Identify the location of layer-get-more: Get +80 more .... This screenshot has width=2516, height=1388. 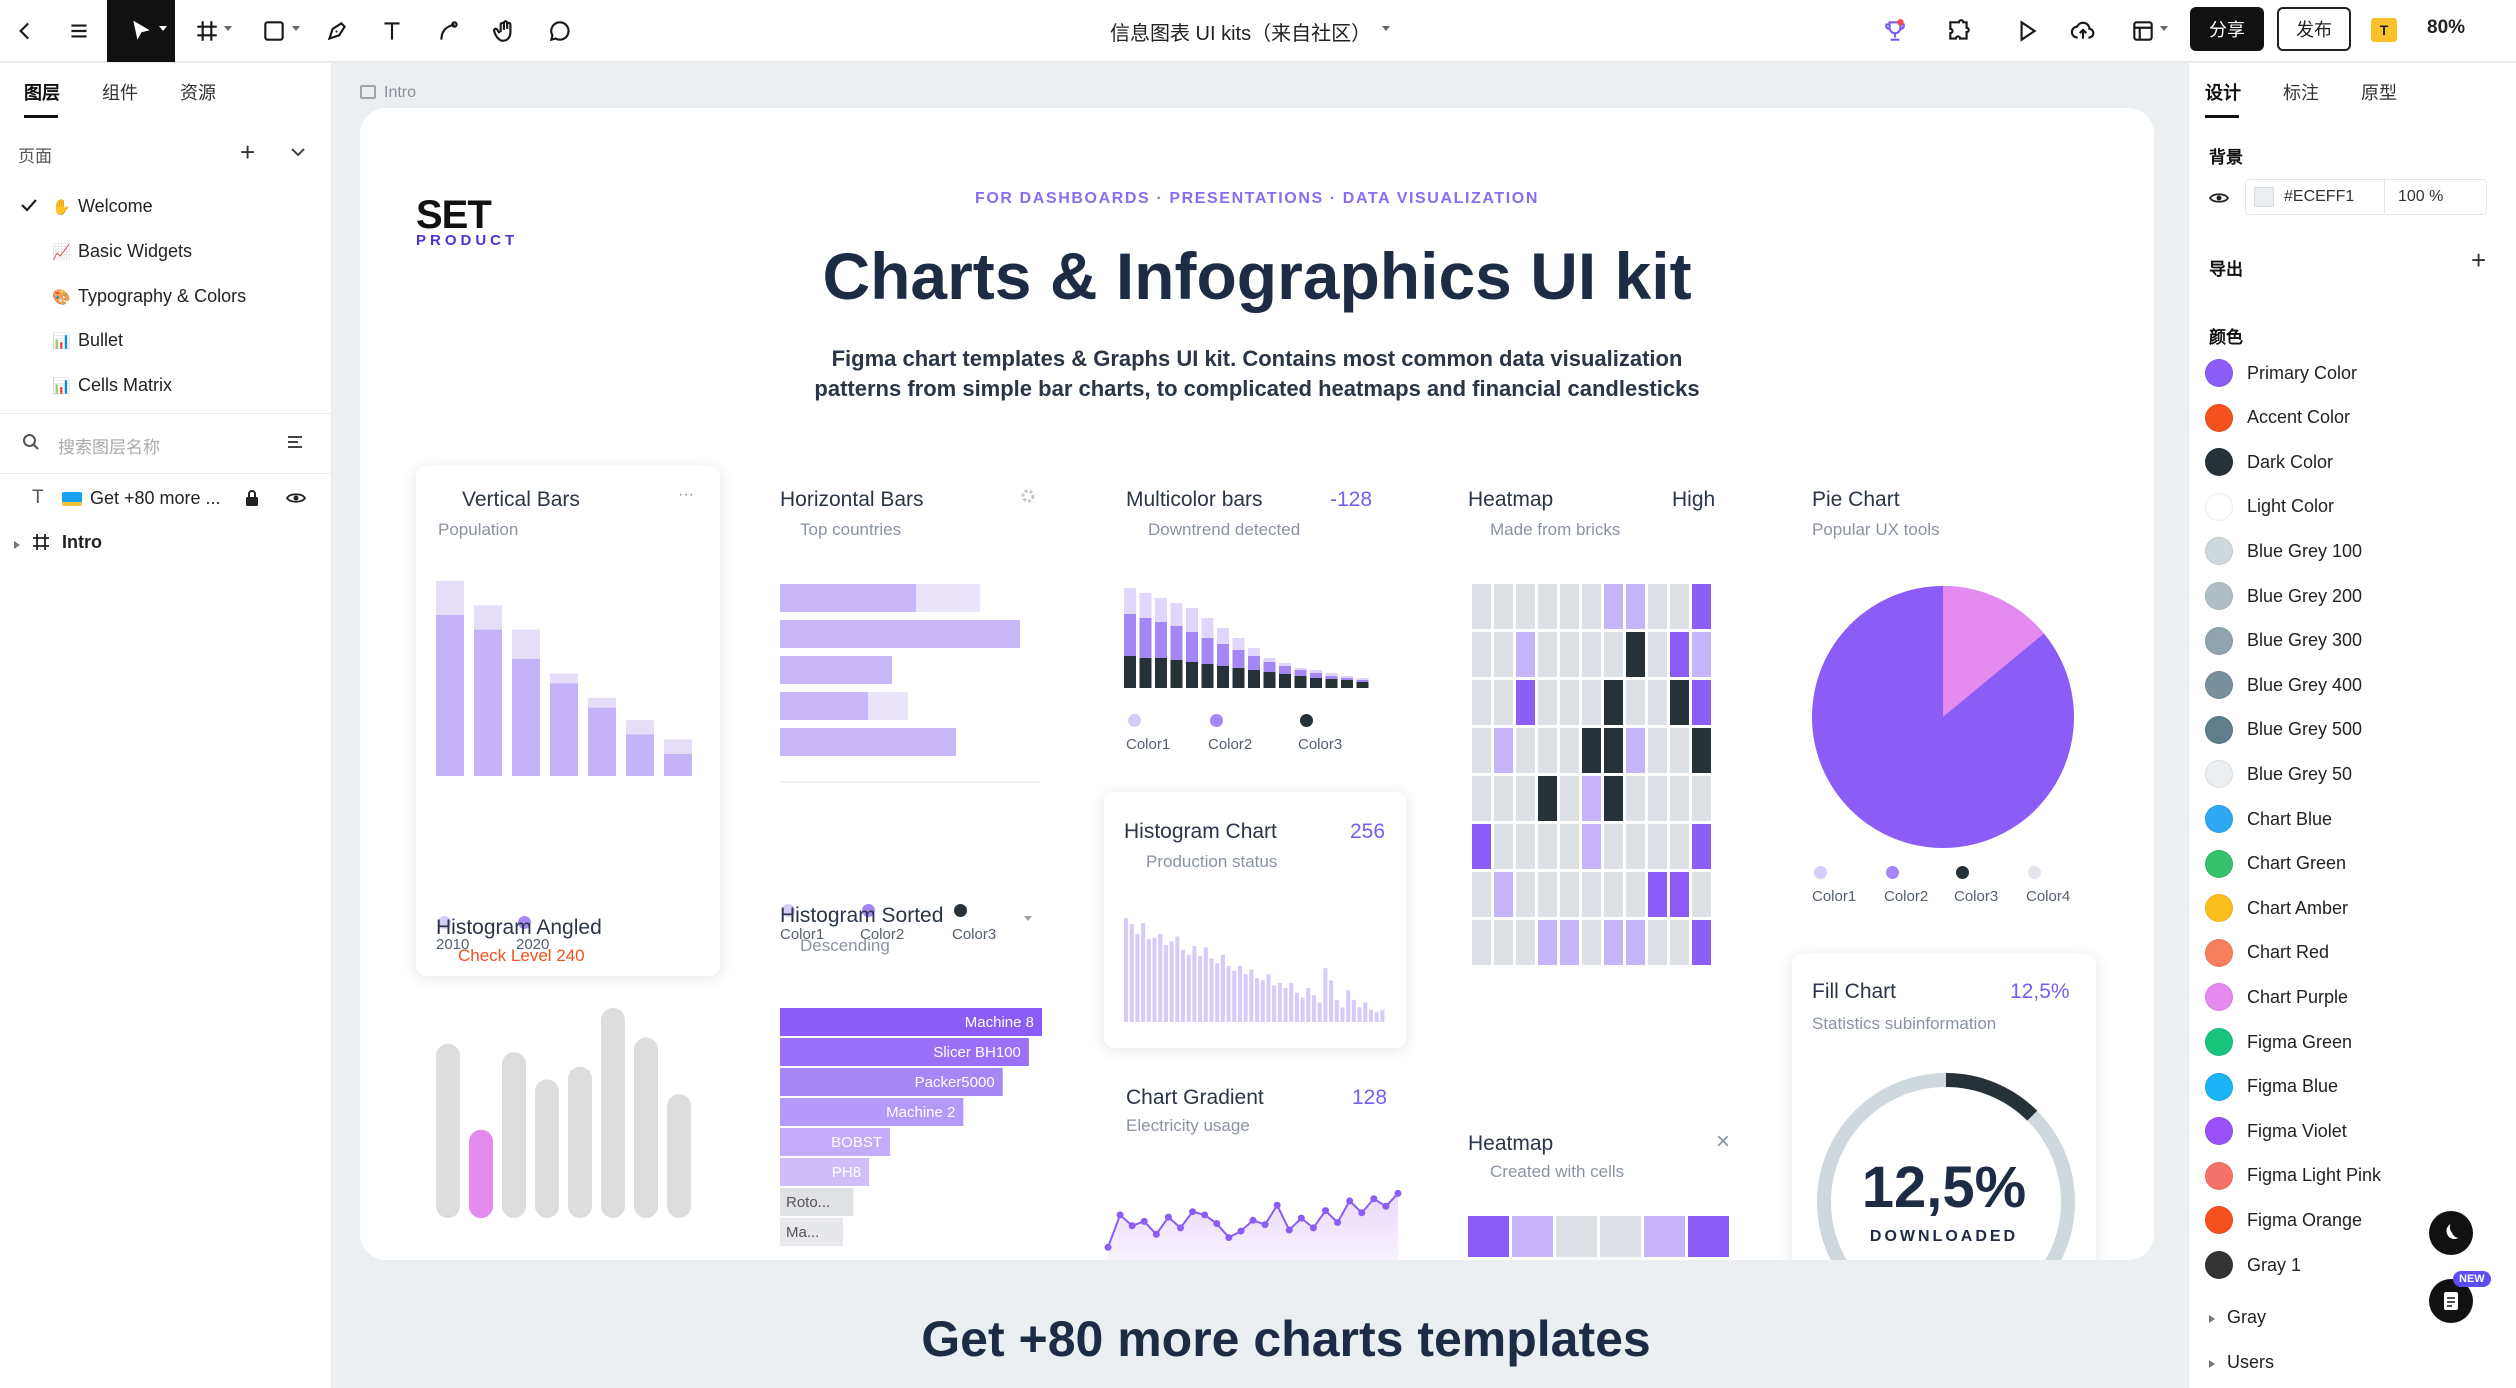
(155, 498).